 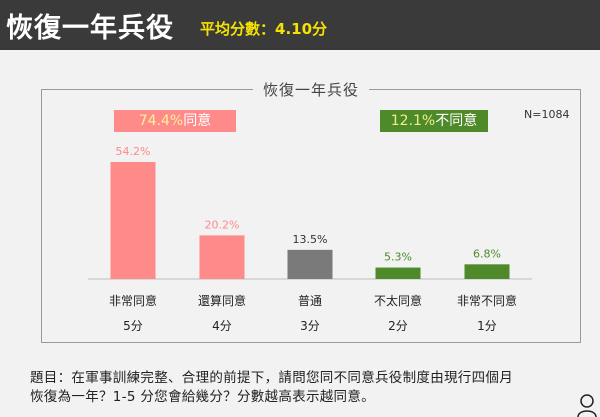 I want to click on value-label-3: 13.5%, so click(x=310, y=239).